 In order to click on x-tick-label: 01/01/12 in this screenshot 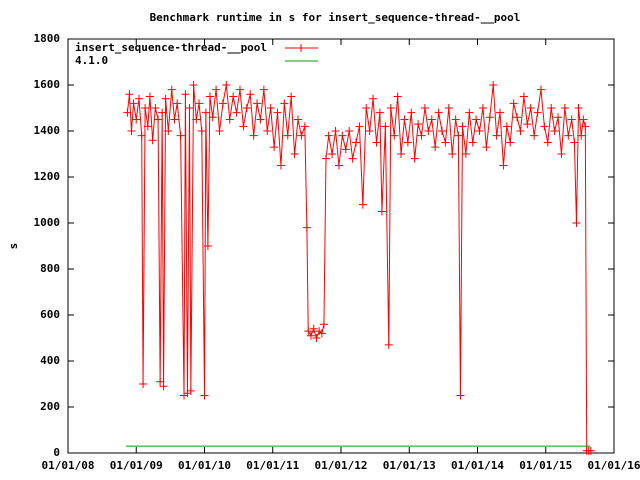, I will do `click(341, 465)`.